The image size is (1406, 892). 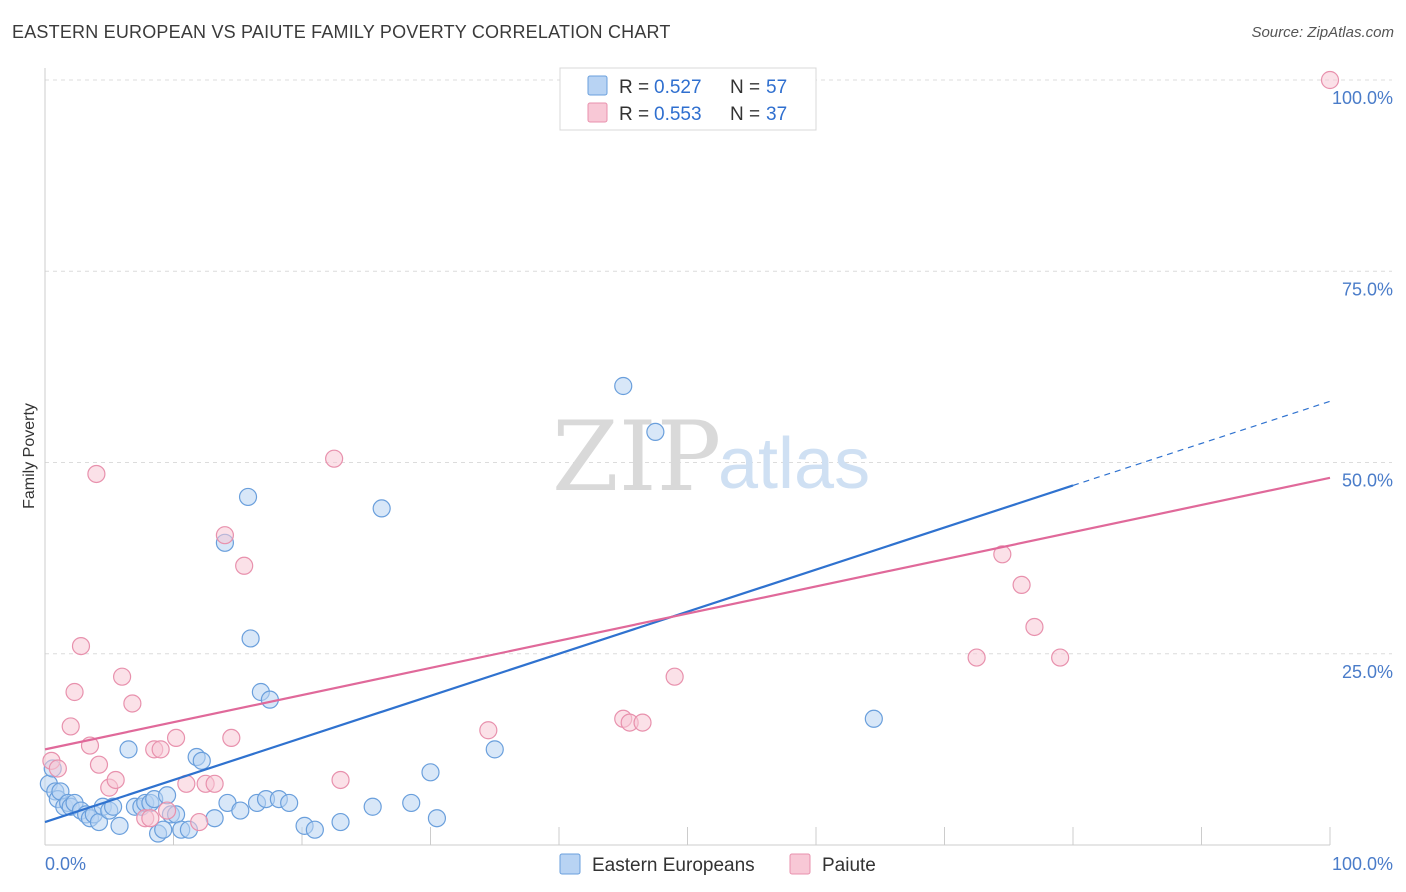 What do you see at coordinates (688, 99) in the screenshot?
I see `legend: R = 0.527 N = 57 R = 0.553 N = 37` at bounding box center [688, 99].